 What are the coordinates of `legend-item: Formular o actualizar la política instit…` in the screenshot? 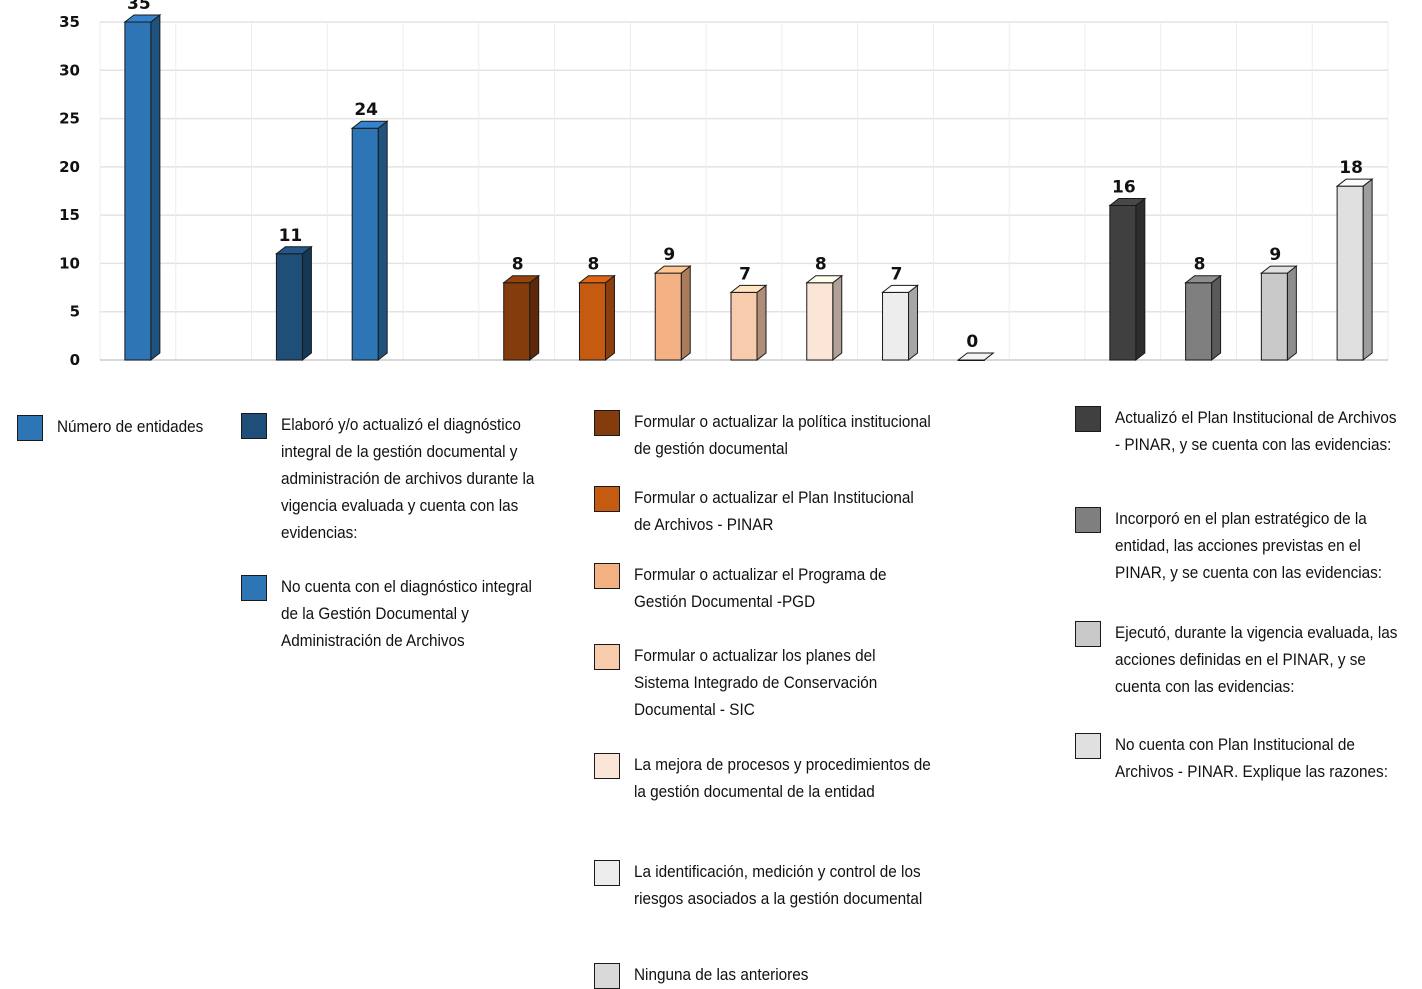 It's located at (779, 436).